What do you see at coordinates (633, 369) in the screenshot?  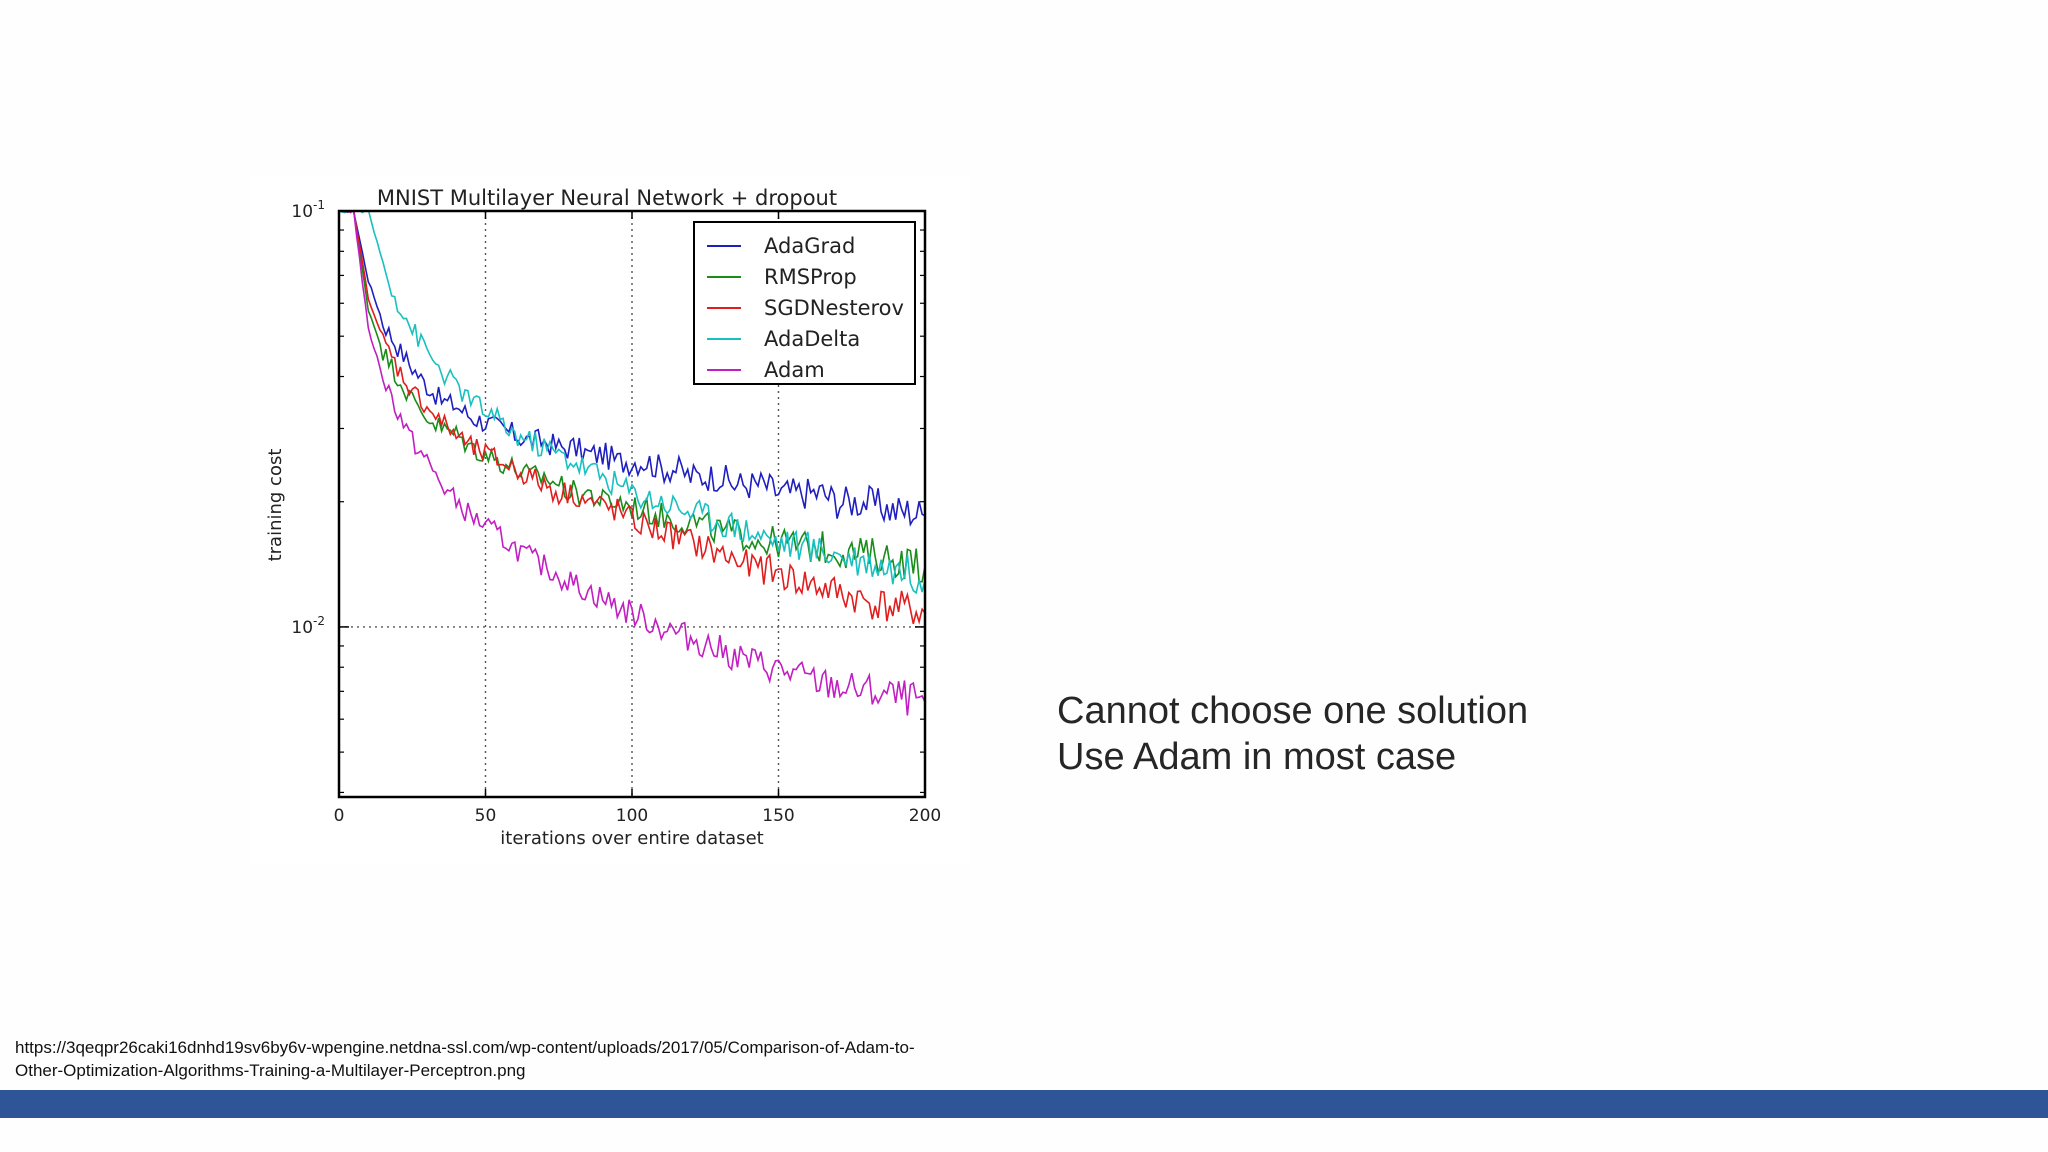 I see `series-line-adagrad` at bounding box center [633, 369].